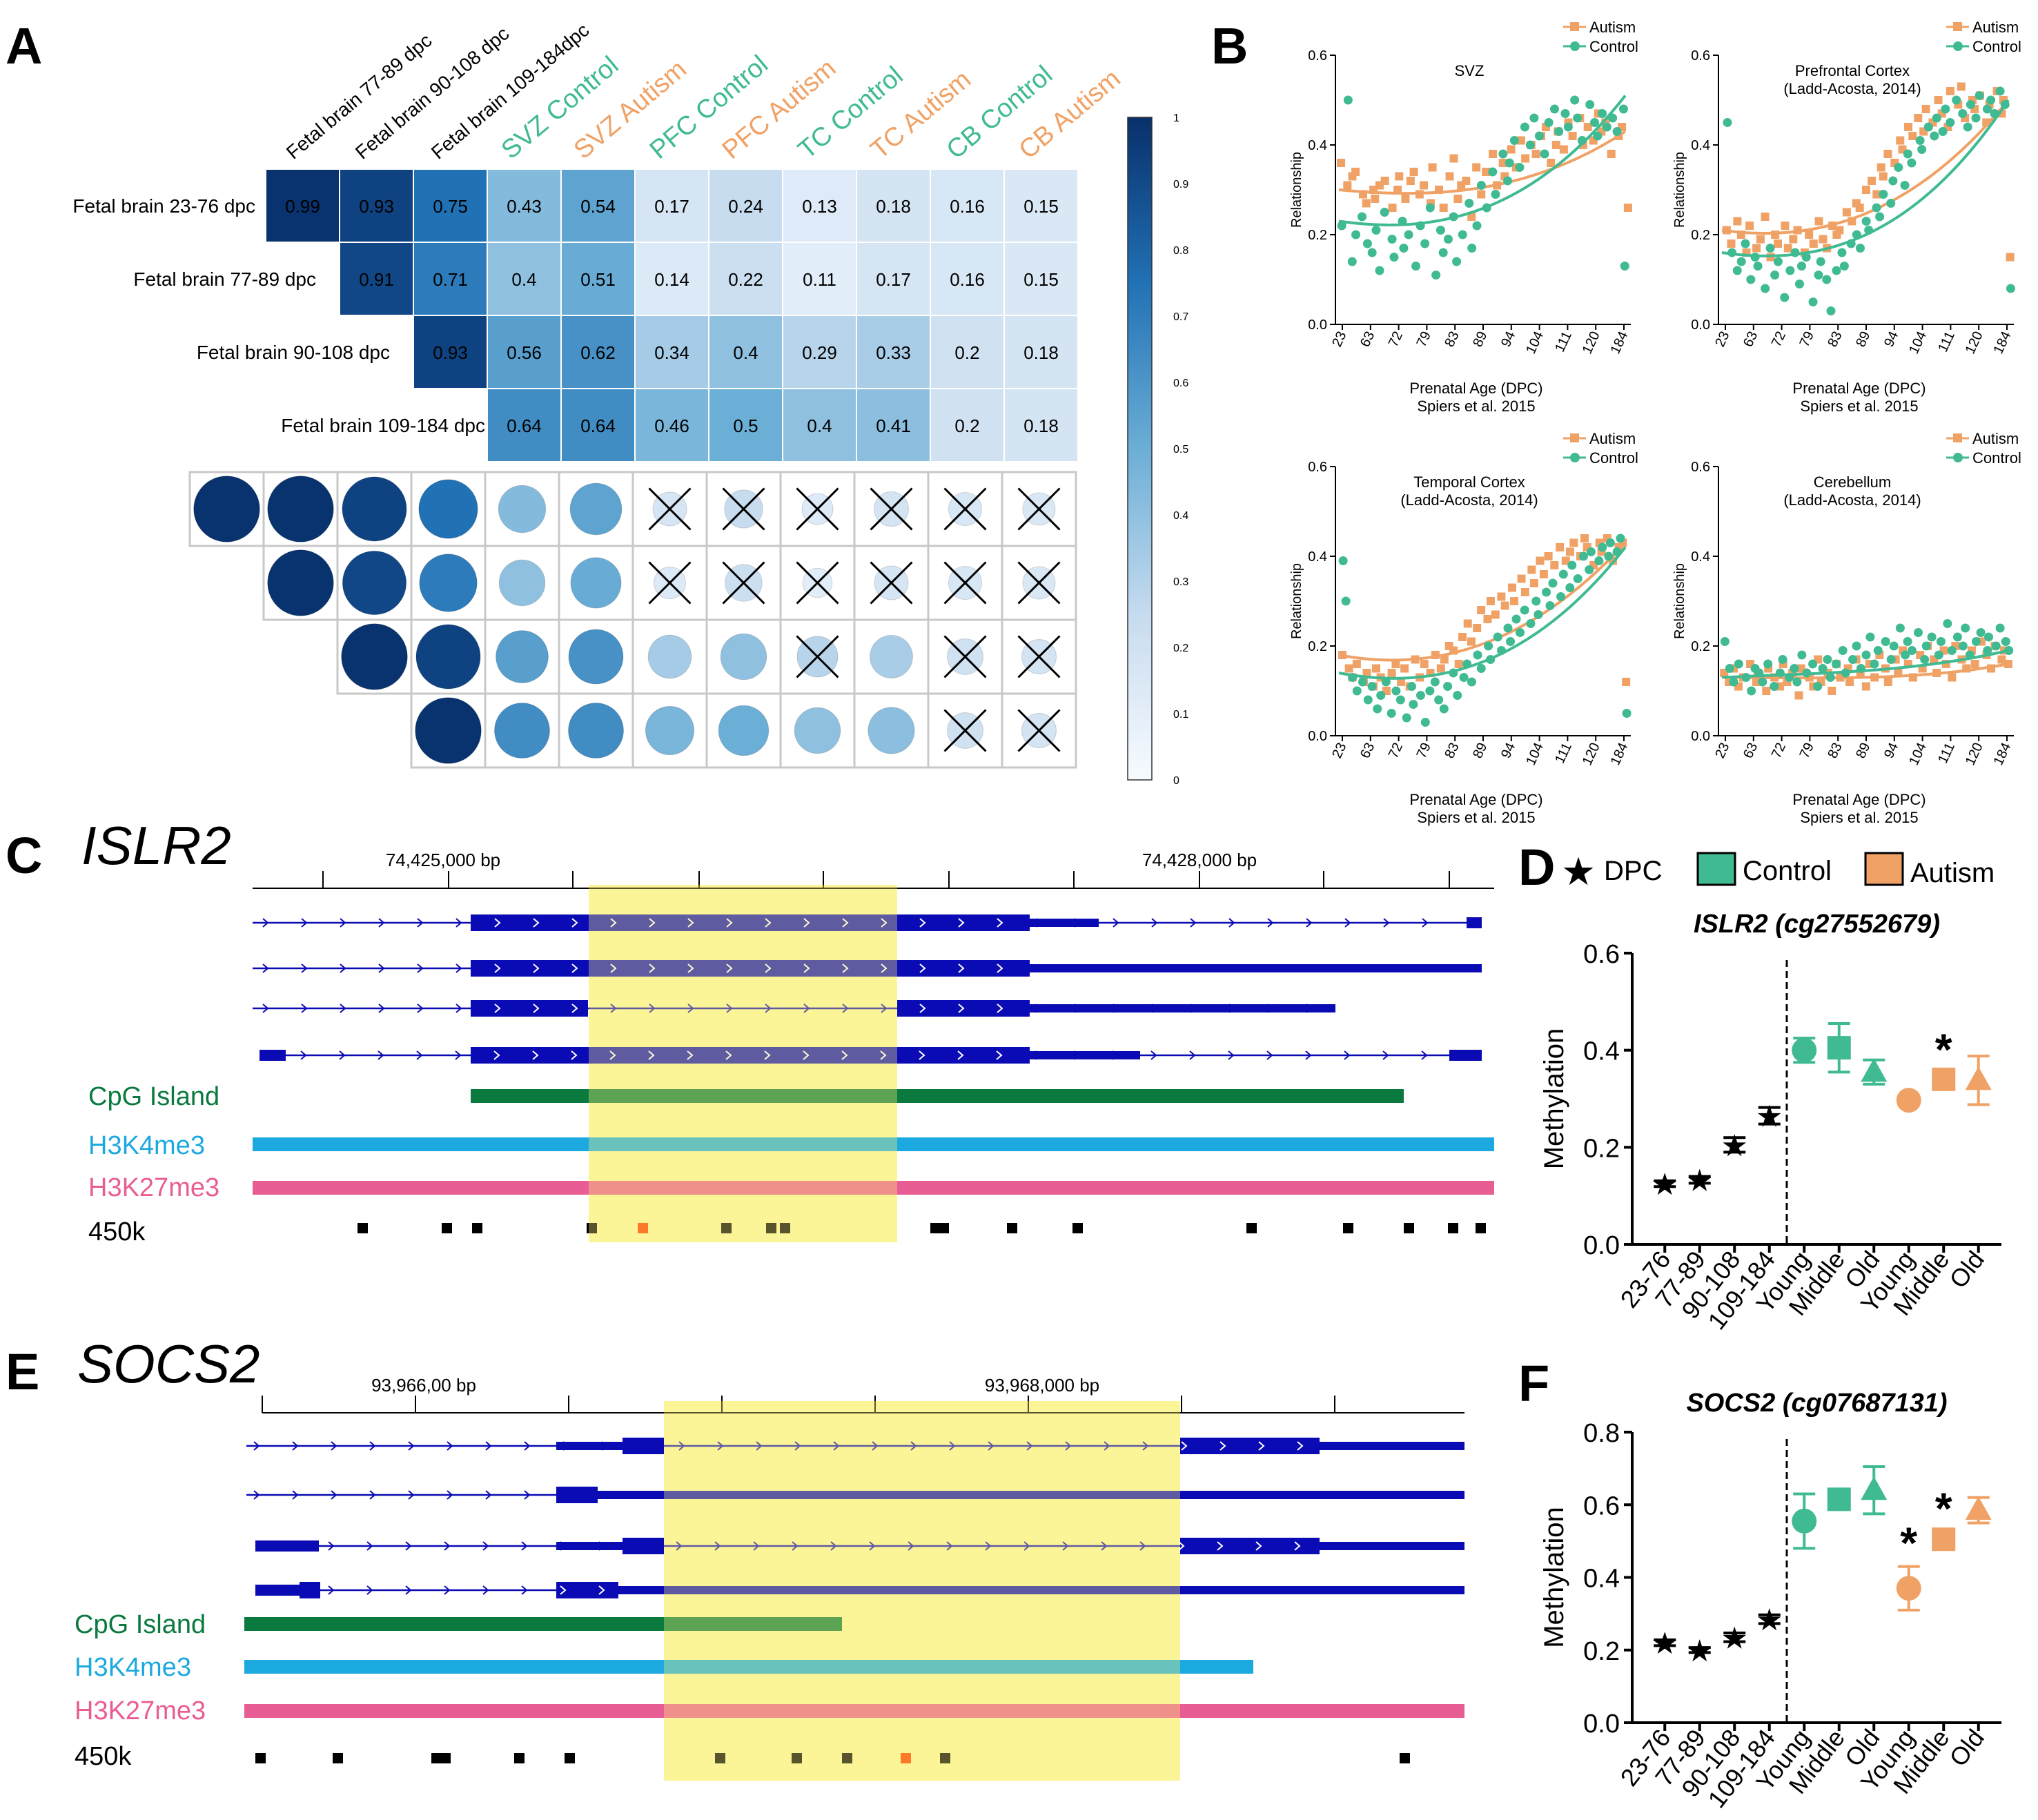 The height and width of the screenshot is (1820, 2038). I want to click on colorbar-gradient, so click(1140, 449).